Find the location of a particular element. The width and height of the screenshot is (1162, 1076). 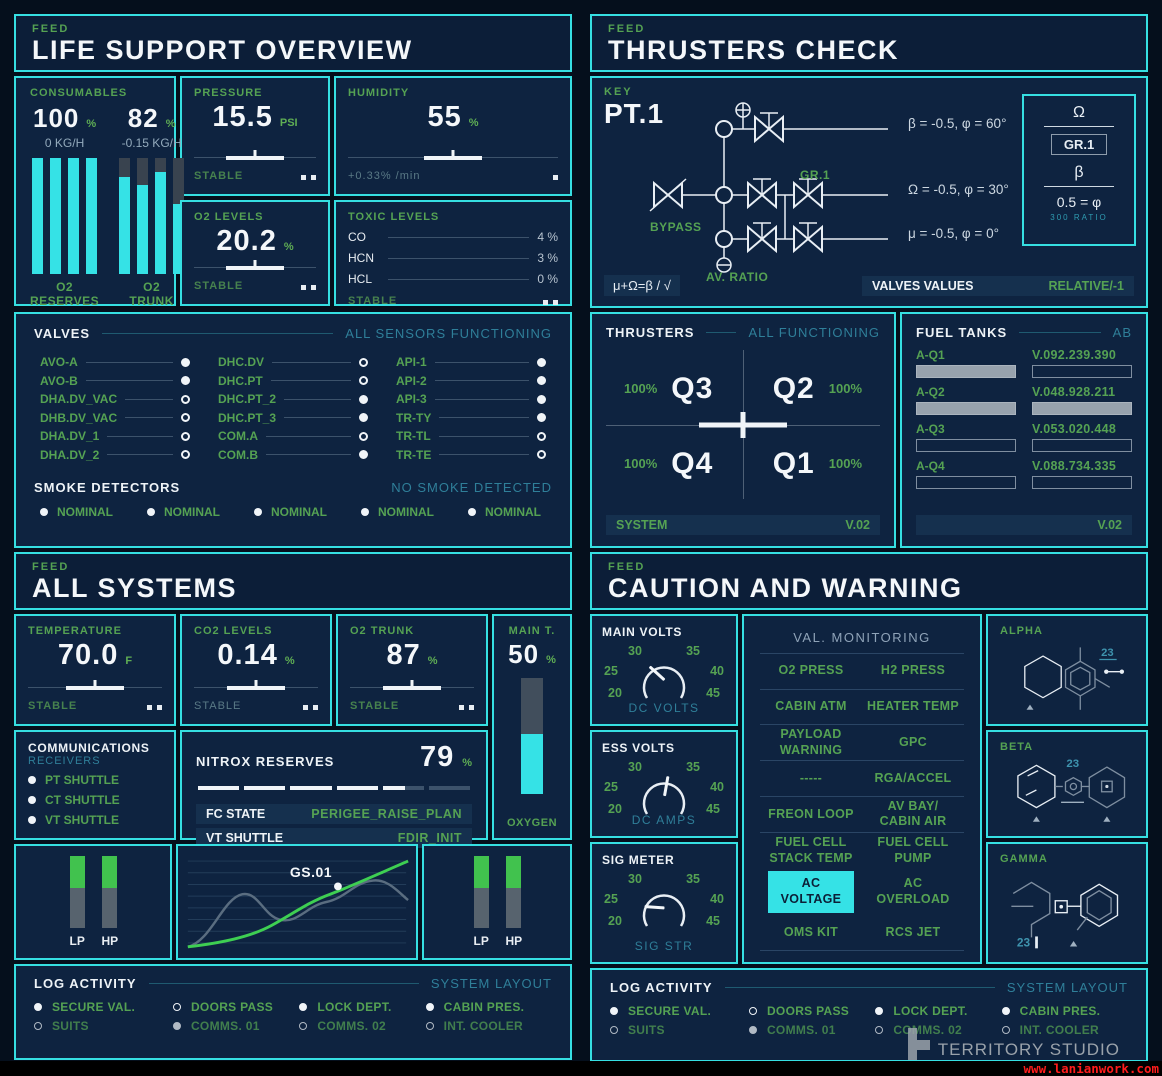

valve-row: DHC.PT is located at coordinates (293, 381).